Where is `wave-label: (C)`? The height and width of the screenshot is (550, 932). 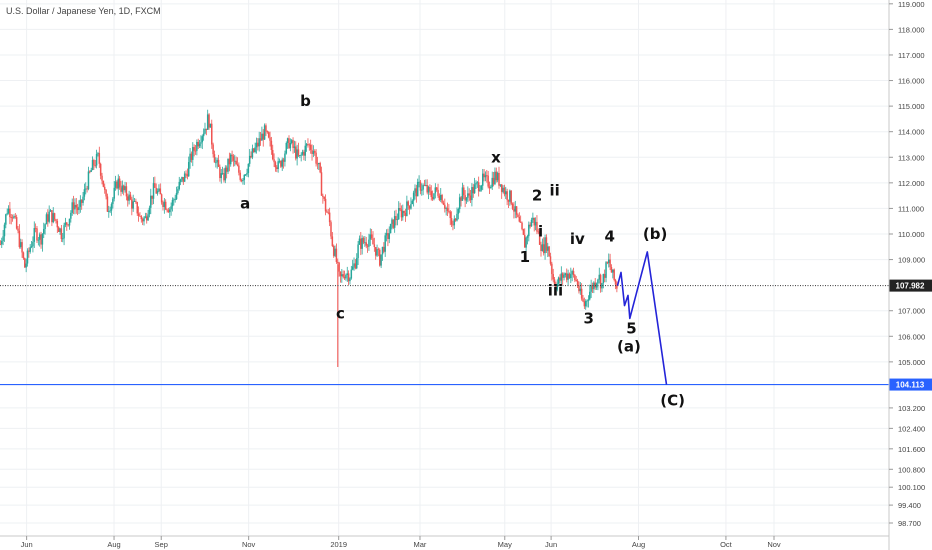 wave-label: (C) is located at coordinates (672, 400).